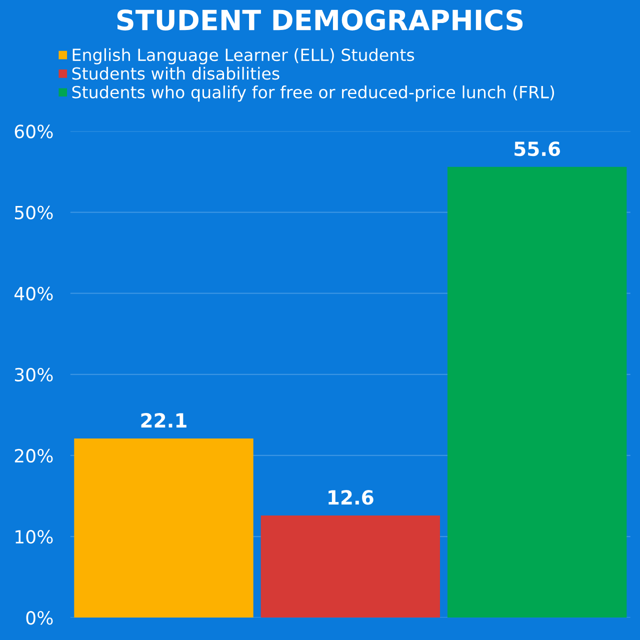  I want to click on y-tick-label: 10%, so click(34, 537).